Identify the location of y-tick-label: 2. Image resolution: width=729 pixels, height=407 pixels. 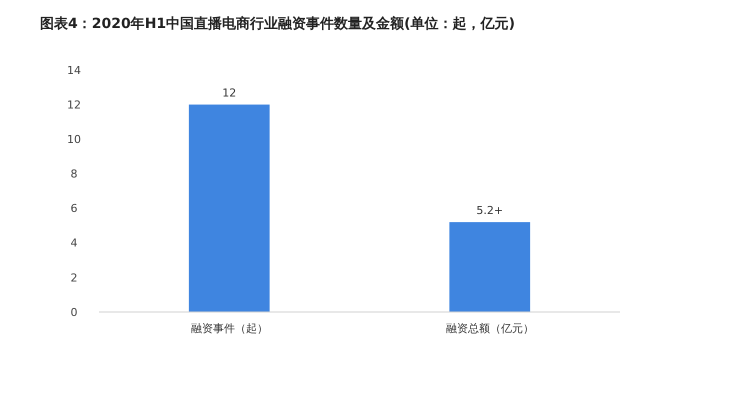
(74, 277).